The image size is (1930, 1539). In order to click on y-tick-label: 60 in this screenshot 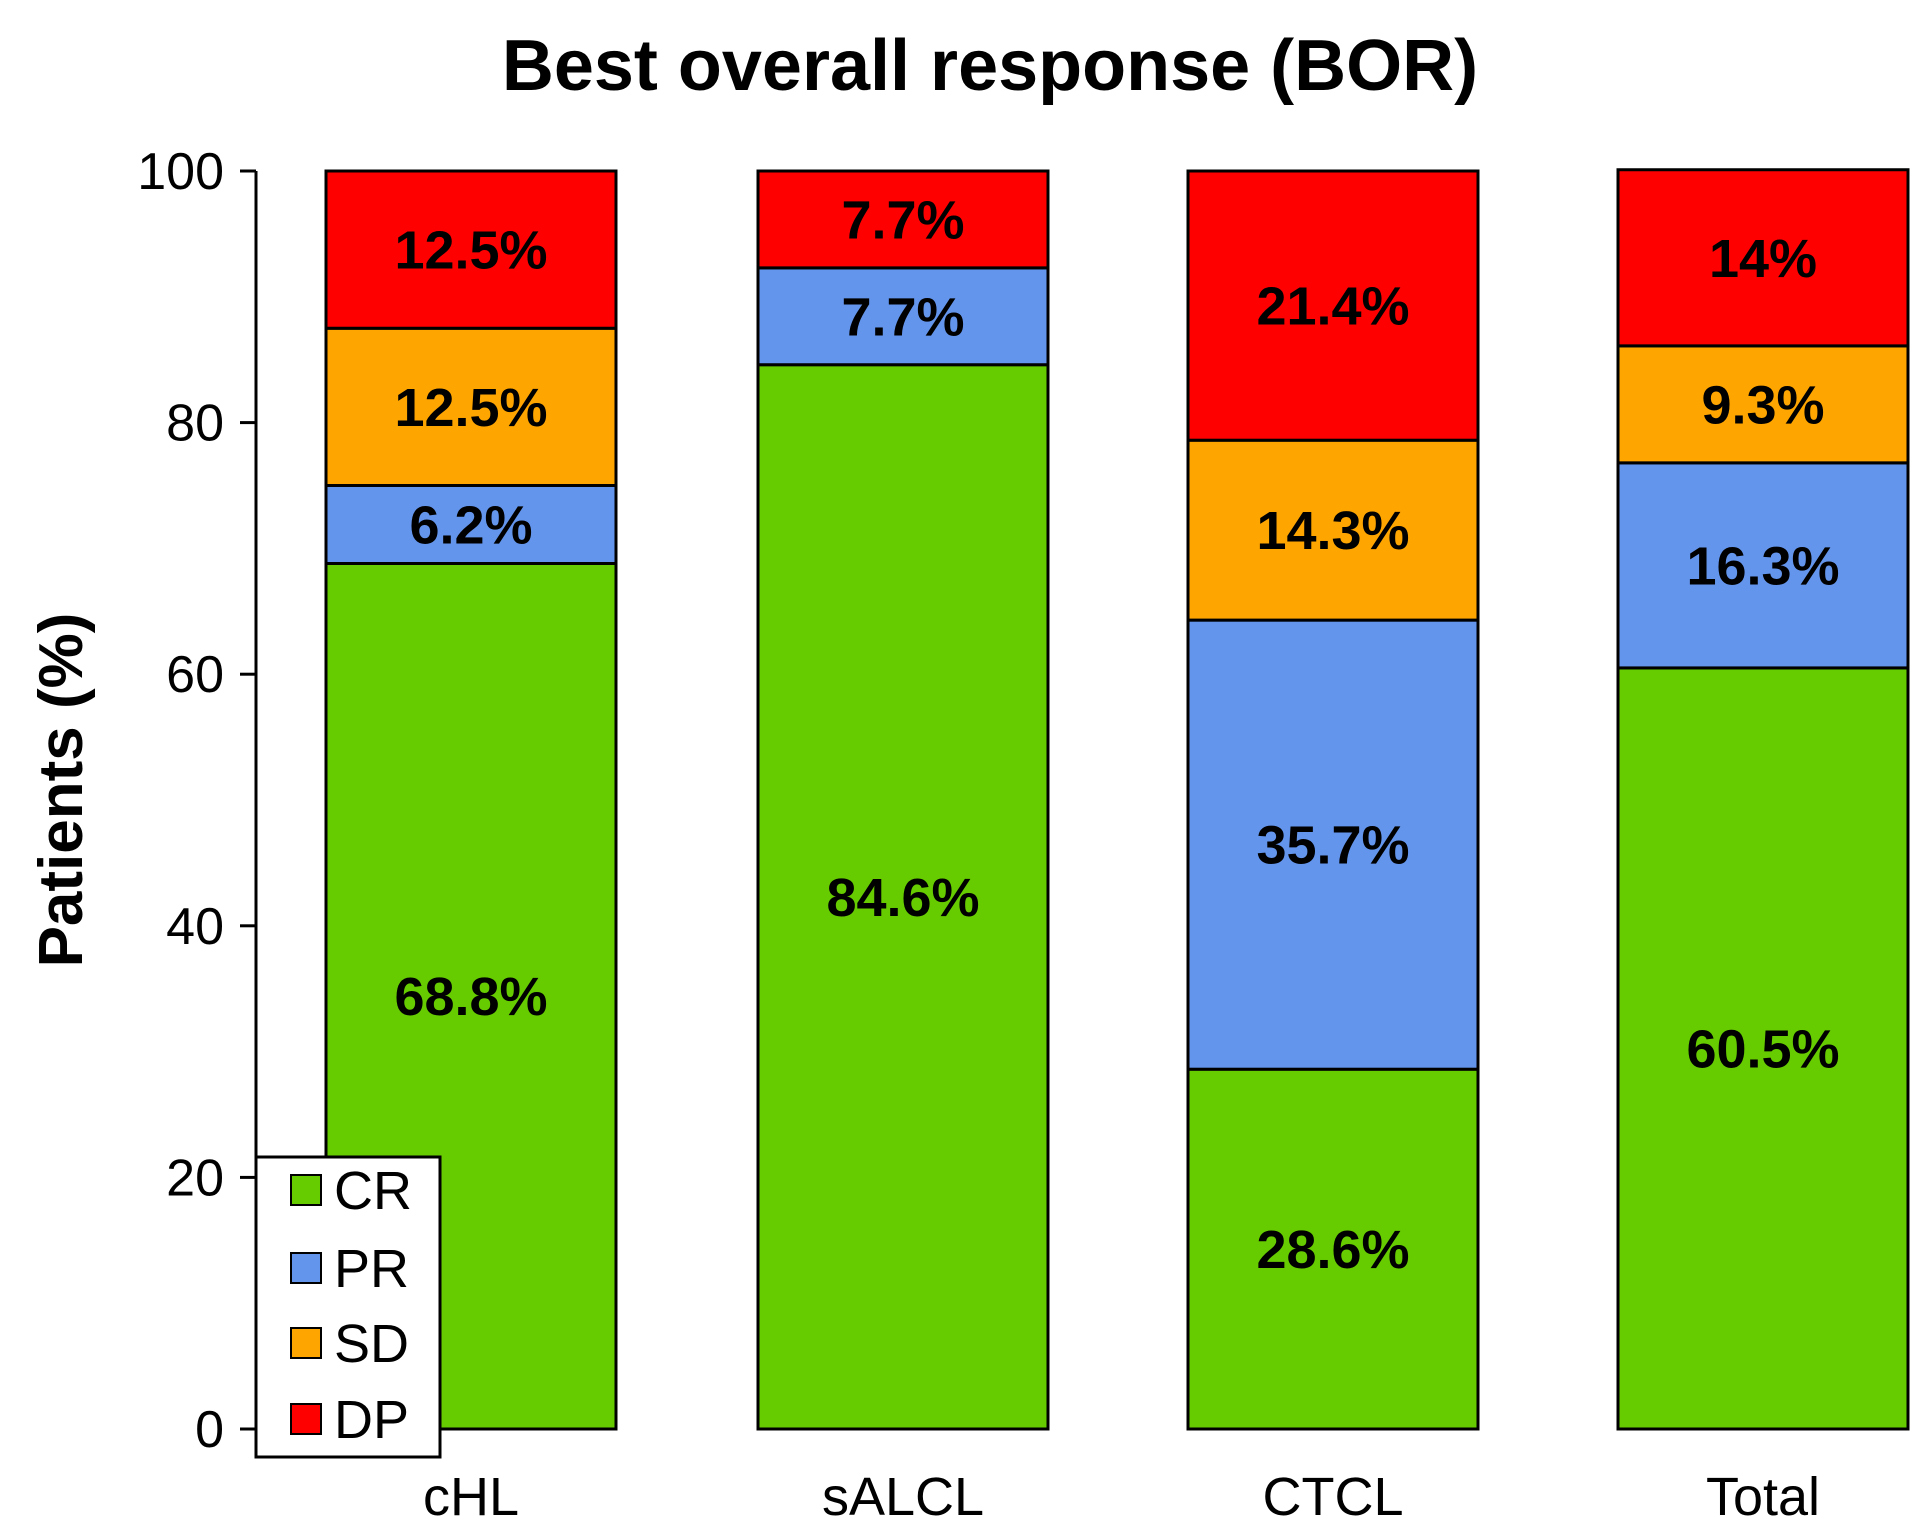, I will do `click(195, 675)`.